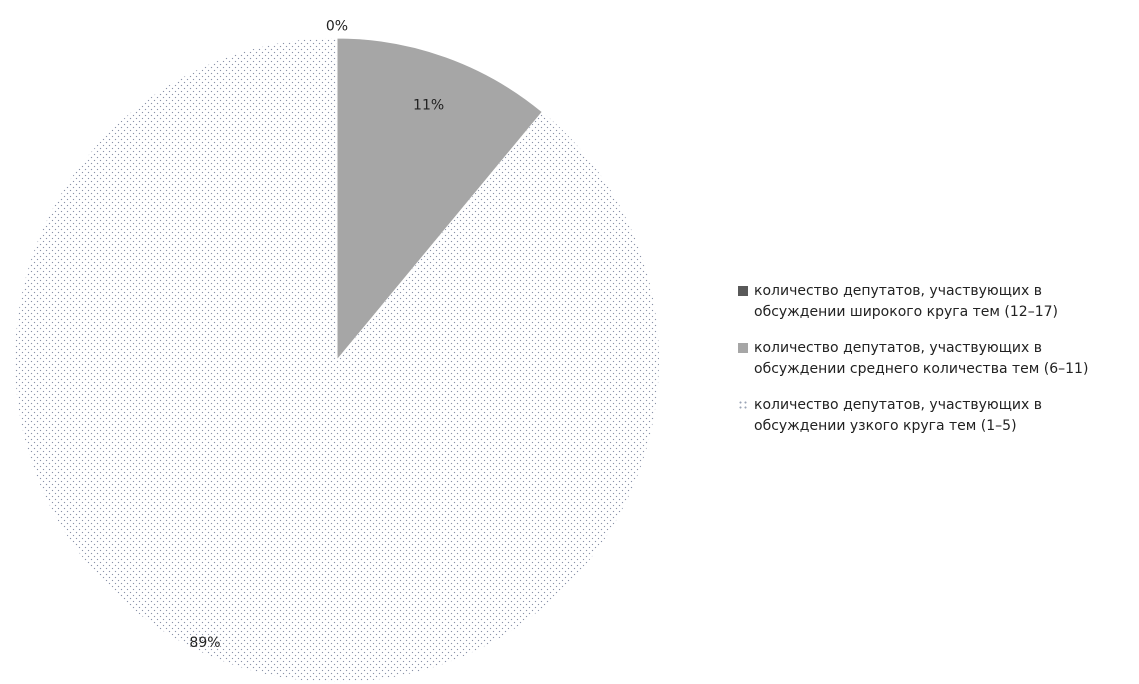 This screenshot has width=1139, height=684. What do you see at coordinates (743, 405) in the screenshot?
I see `legend-swatch-narrow-range` at bounding box center [743, 405].